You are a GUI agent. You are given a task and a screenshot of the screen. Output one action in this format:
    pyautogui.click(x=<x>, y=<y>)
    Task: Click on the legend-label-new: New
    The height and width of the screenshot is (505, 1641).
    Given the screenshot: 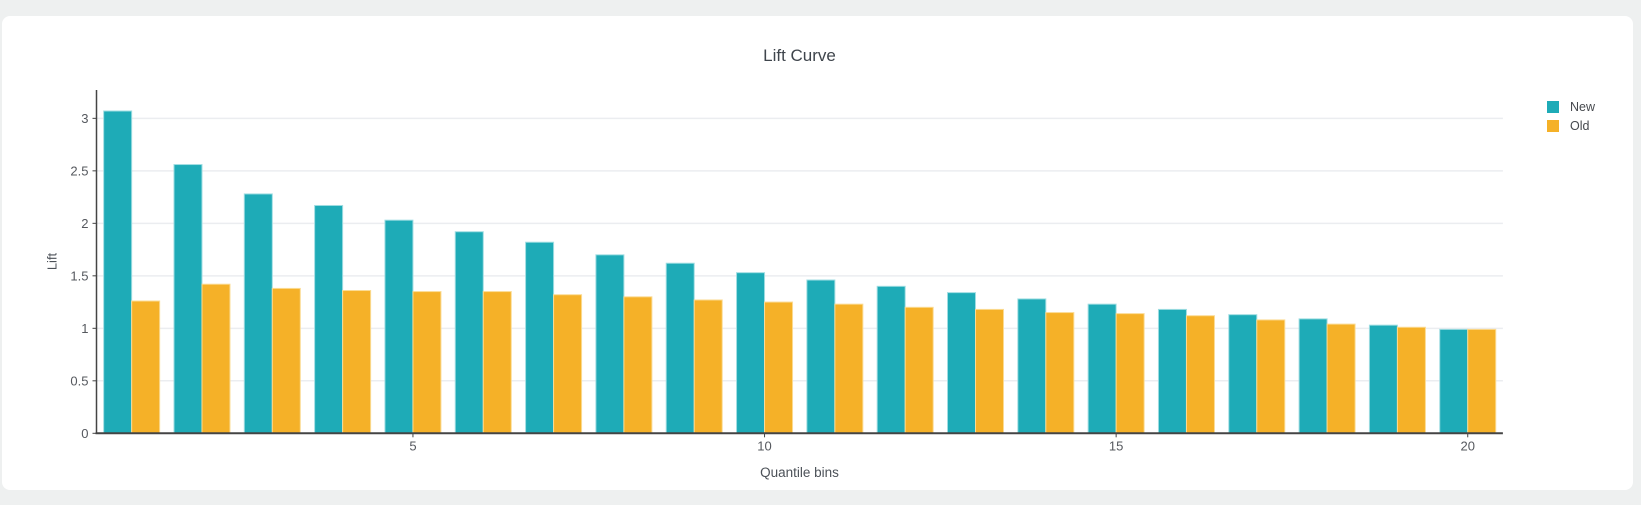 What is the action you would take?
    pyautogui.click(x=1583, y=107)
    